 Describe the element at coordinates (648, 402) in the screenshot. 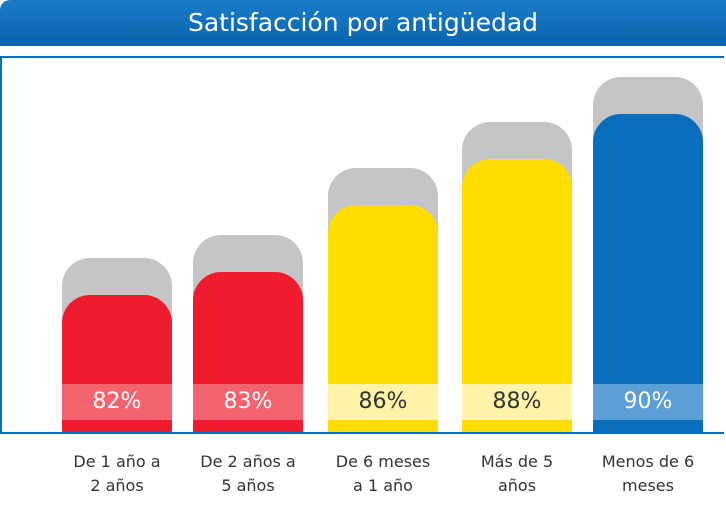

I see `value-label: 90%` at that location.